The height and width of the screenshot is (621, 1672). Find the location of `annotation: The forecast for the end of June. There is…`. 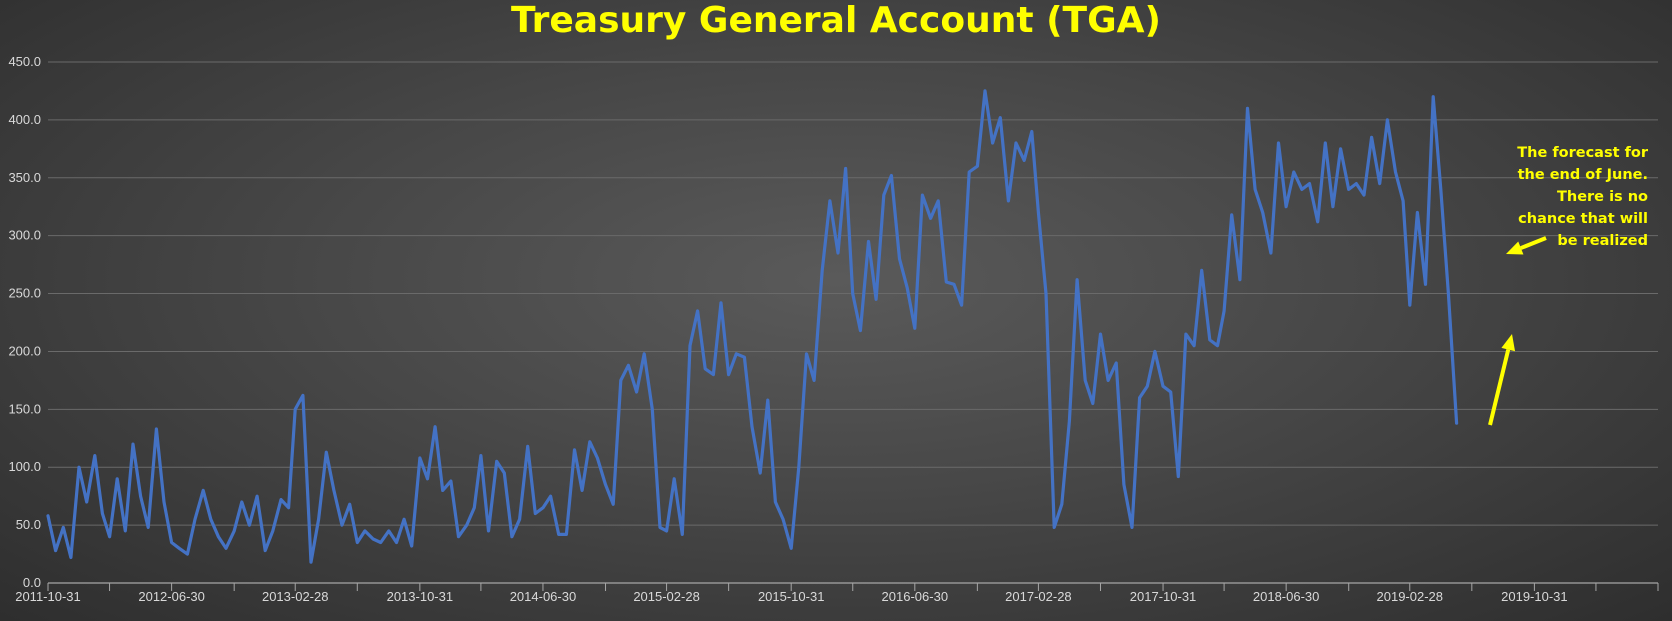

annotation: The forecast for the end of June. There is… is located at coordinates (1583, 197).